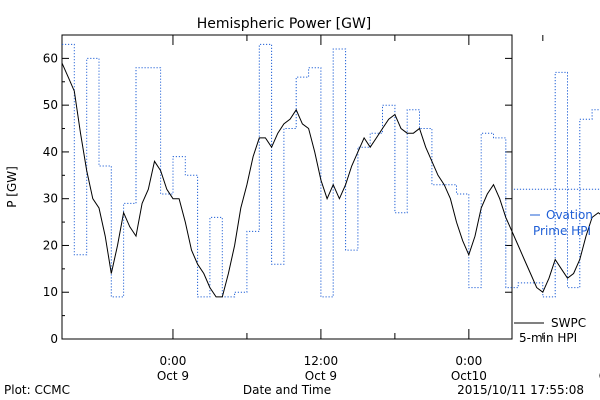  I want to click on y-tick-label: 60, so click(50, 58).